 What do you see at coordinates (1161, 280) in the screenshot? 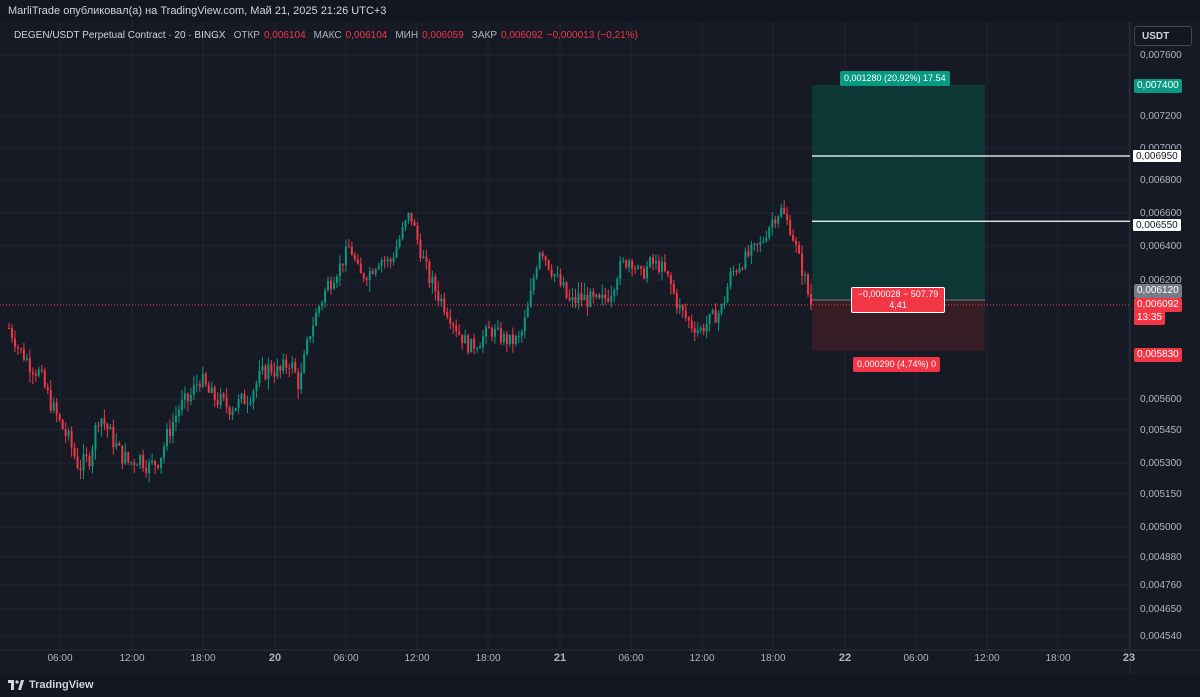
I see `price-tick-label: 0,006200` at bounding box center [1161, 280].